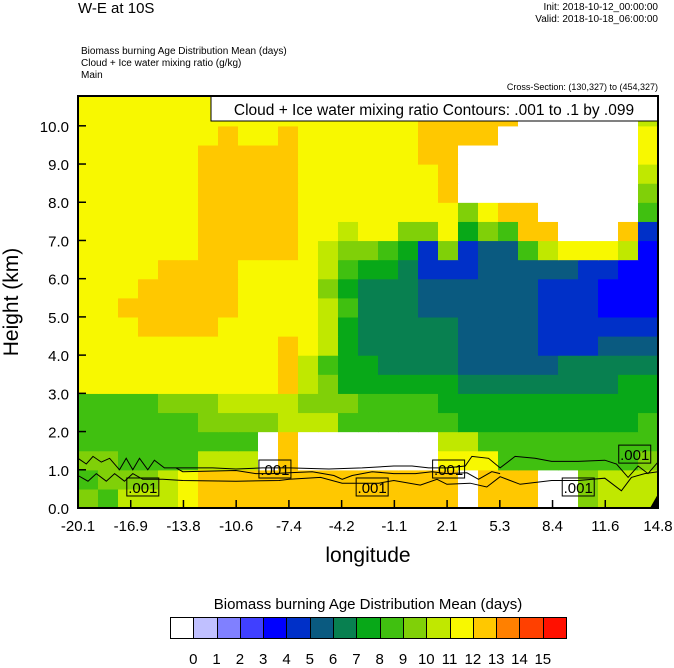 This screenshot has height=668, width=674. Describe the element at coordinates (657, 526) in the screenshot. I see `x-tick-label: 14.8` at that location.